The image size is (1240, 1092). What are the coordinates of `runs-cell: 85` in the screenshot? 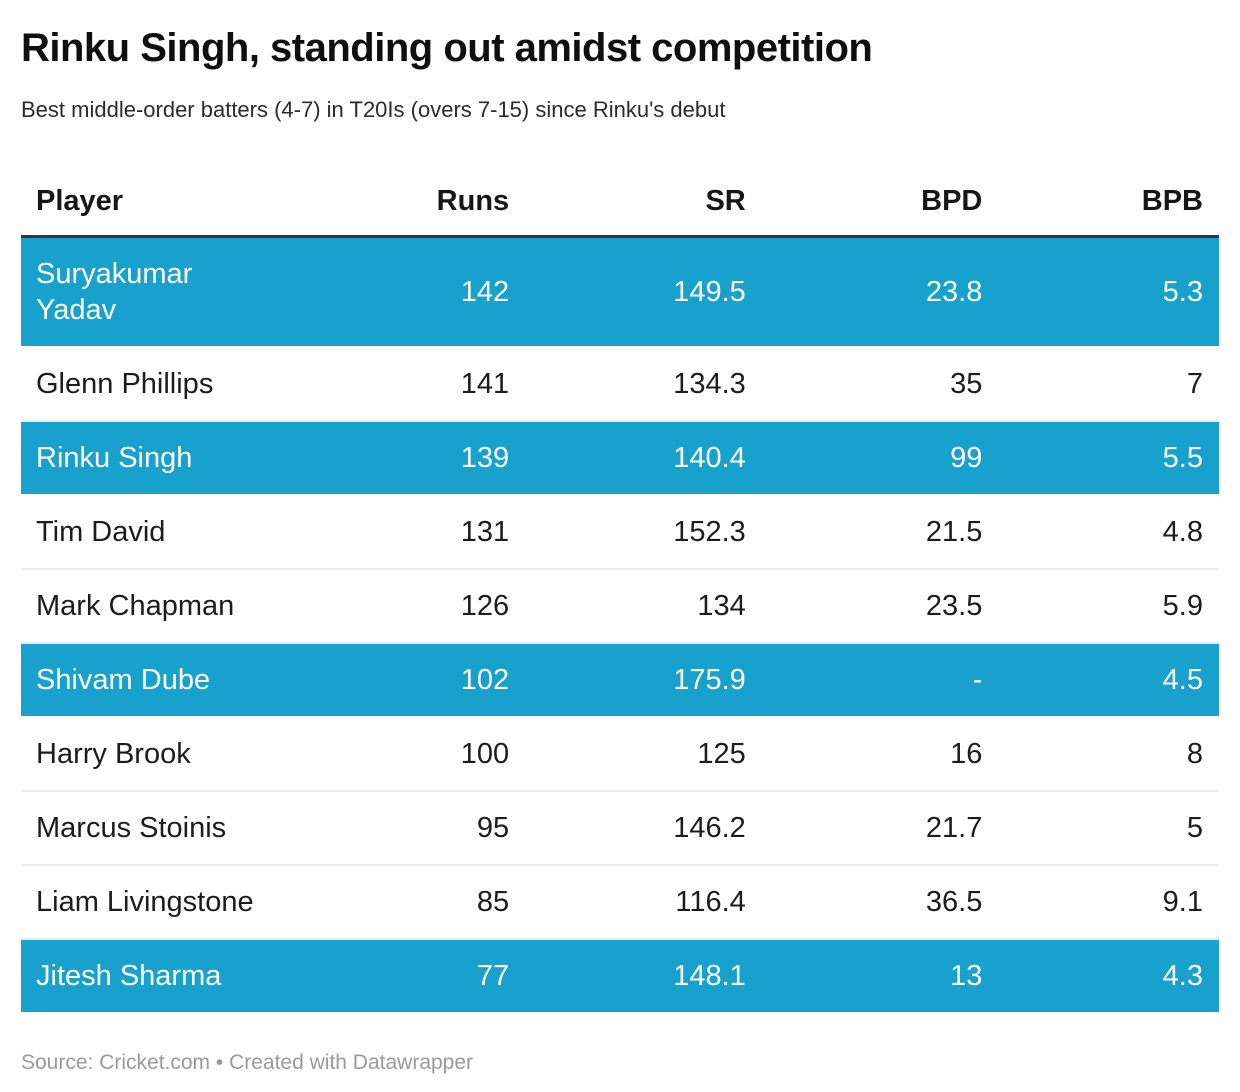 It's located at (493, 902).